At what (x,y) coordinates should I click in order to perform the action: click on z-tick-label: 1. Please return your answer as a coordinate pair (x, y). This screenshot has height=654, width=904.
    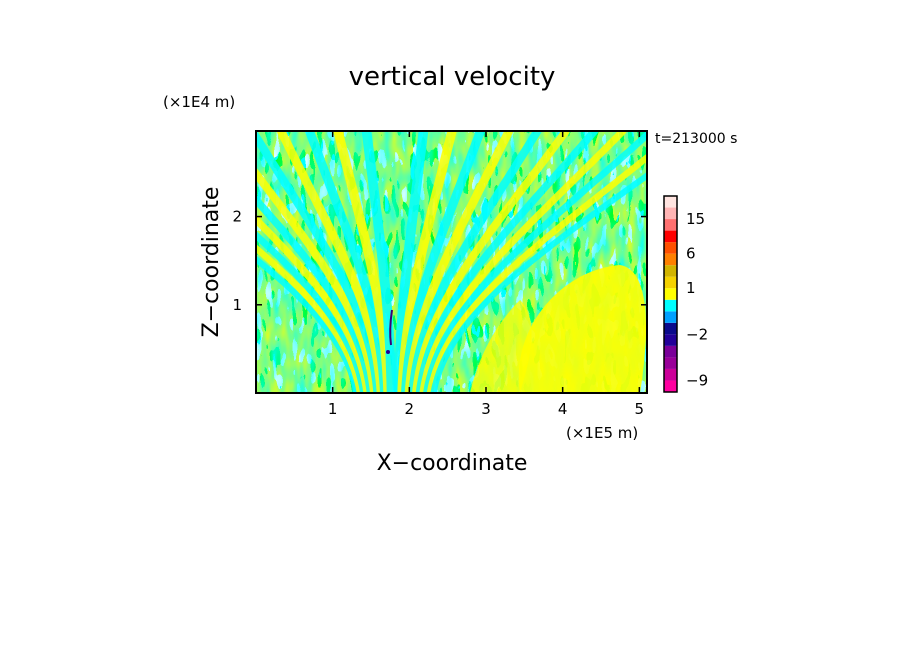
    Looking at the image, I should click on (237, 305).